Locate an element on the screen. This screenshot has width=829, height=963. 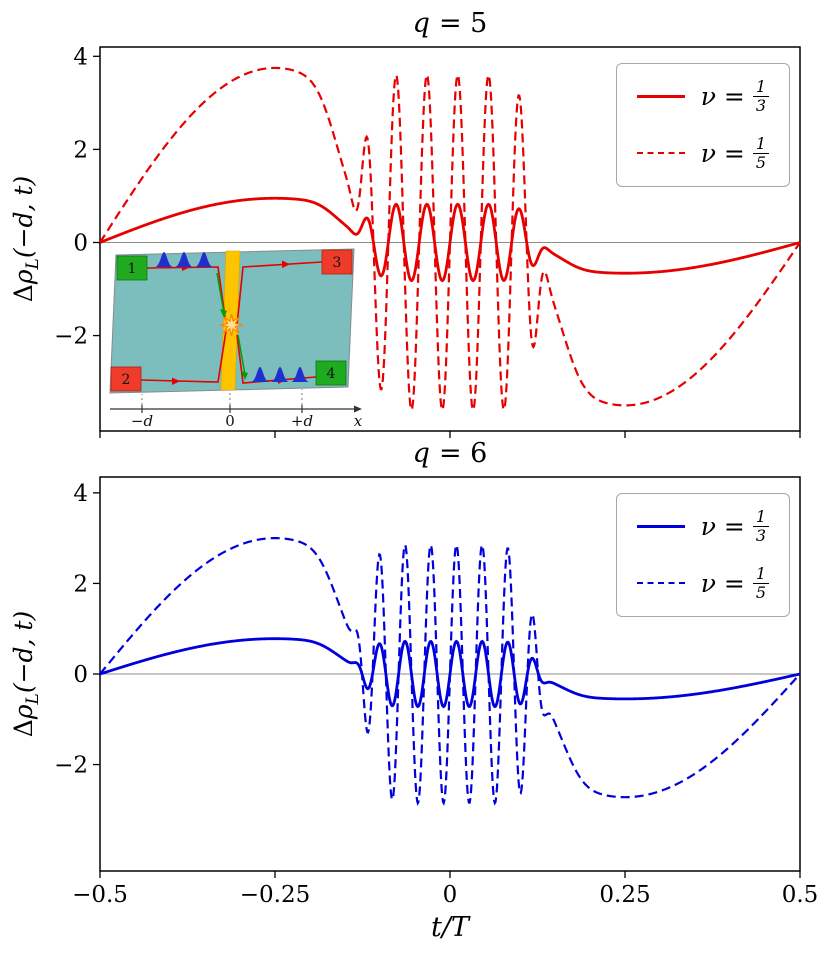
hall-bar-drawing: 1 2 3 4 −d 0 +d x is located at coordinates (236, 339).